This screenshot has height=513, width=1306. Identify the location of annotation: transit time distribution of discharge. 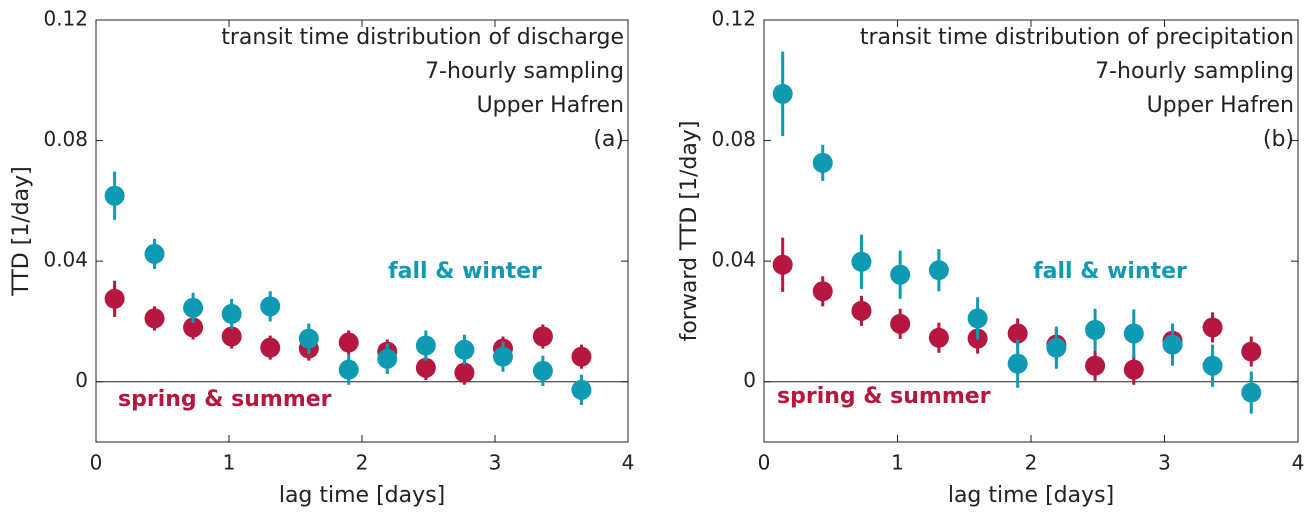
(422, 37).